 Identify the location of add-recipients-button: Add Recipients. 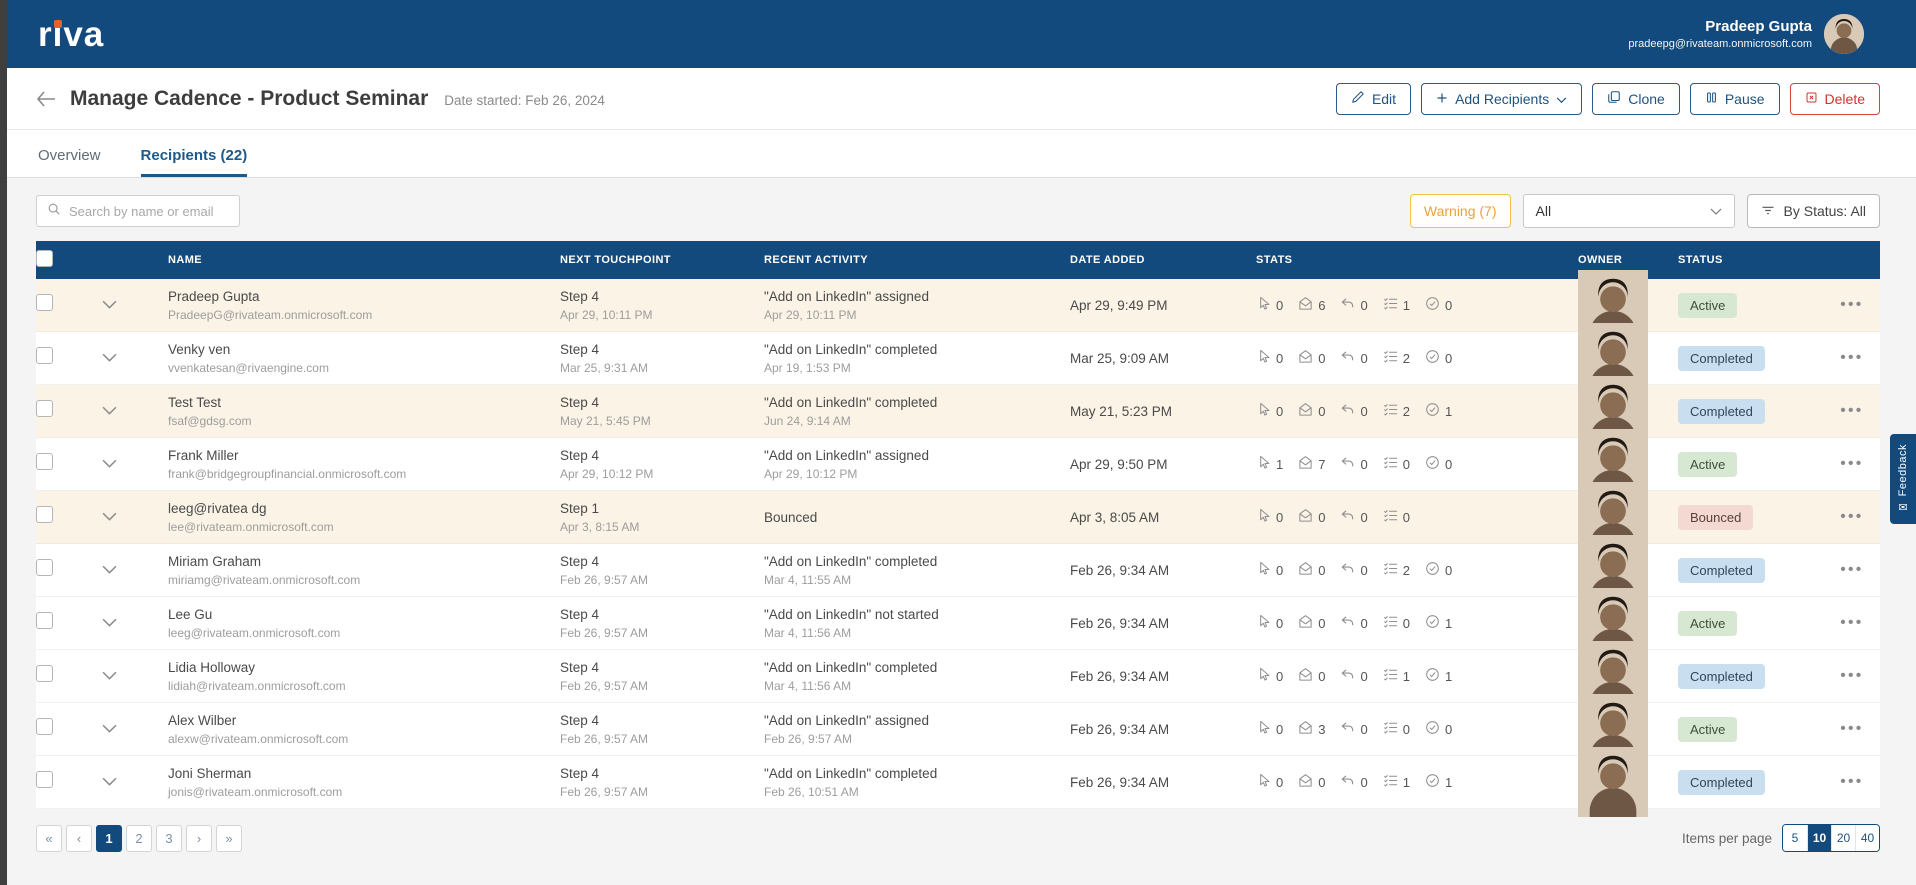
(1502, 98).